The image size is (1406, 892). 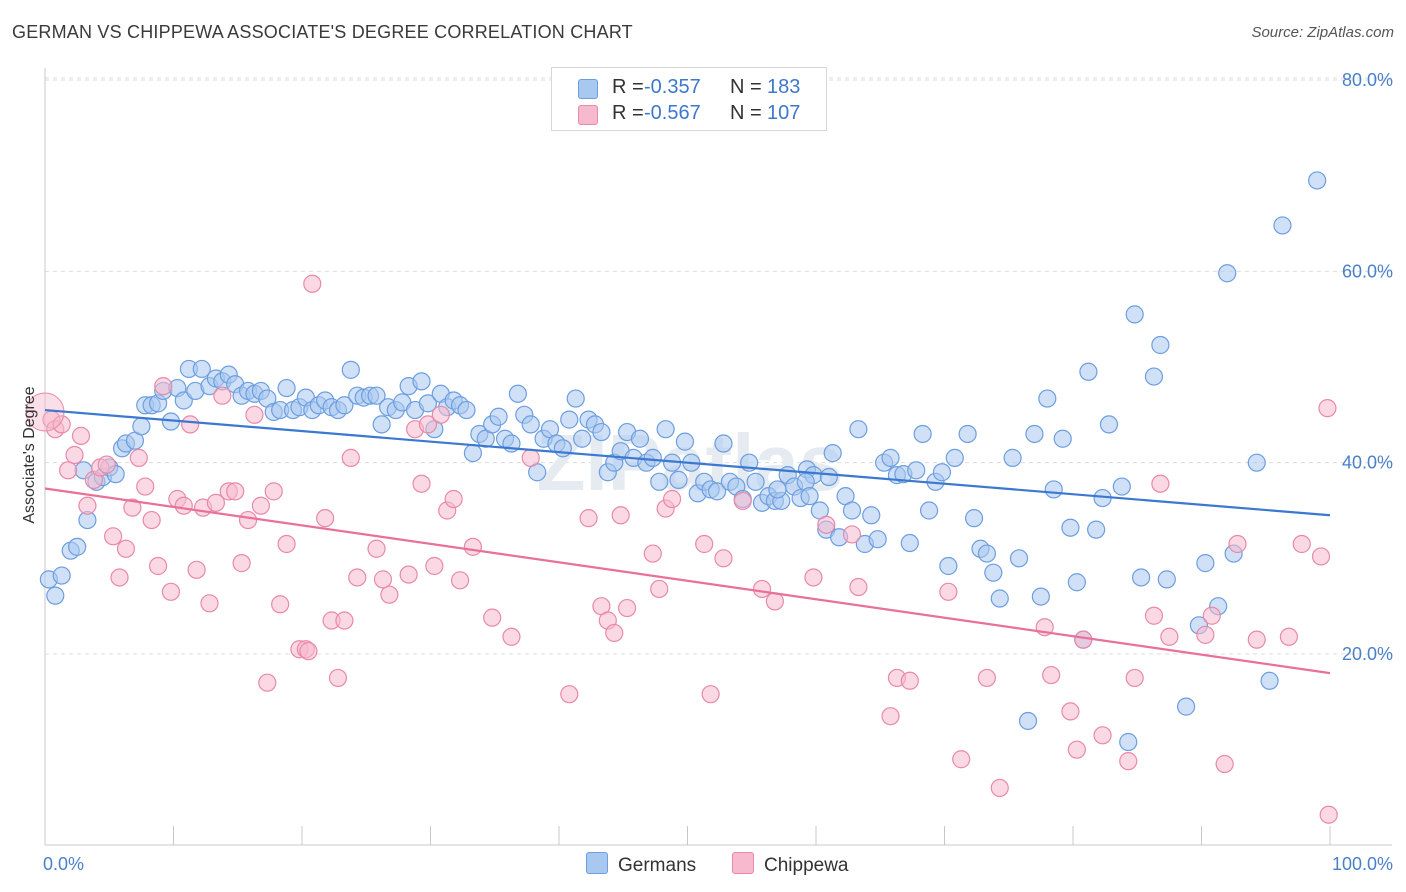 What do you see at coordinates (687, 462) in the screenshot?
I see `trend-line` at bounding box center [687, 462].